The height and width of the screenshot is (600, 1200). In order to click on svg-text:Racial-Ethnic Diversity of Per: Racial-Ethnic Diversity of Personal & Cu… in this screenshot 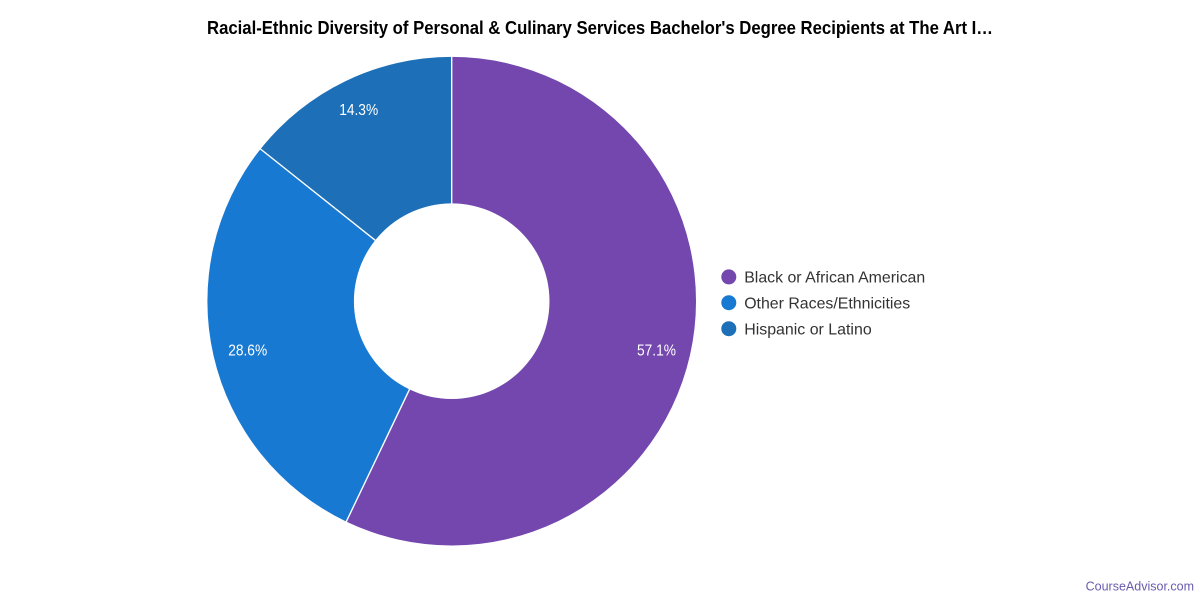, I will do `click(600, 28)`.